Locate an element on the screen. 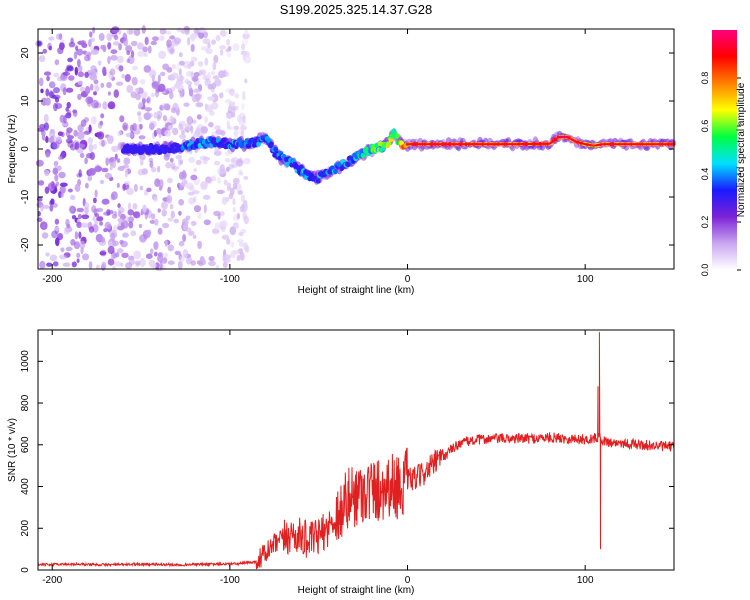 The width and height of the screenshot is (750, 600). snr-x-tick-label: -100 is located at coordinates (230, 580).